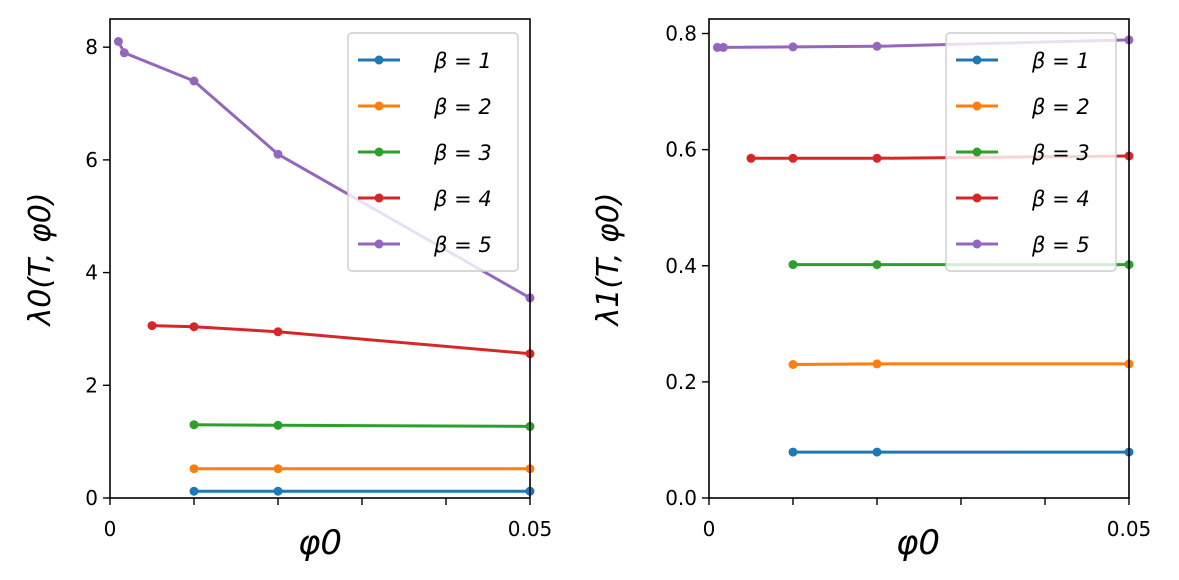 Image resolution: width=1179 pixels, height=580 pixels. I want to click on left-x-tick-label: 0, so click(110, 529).